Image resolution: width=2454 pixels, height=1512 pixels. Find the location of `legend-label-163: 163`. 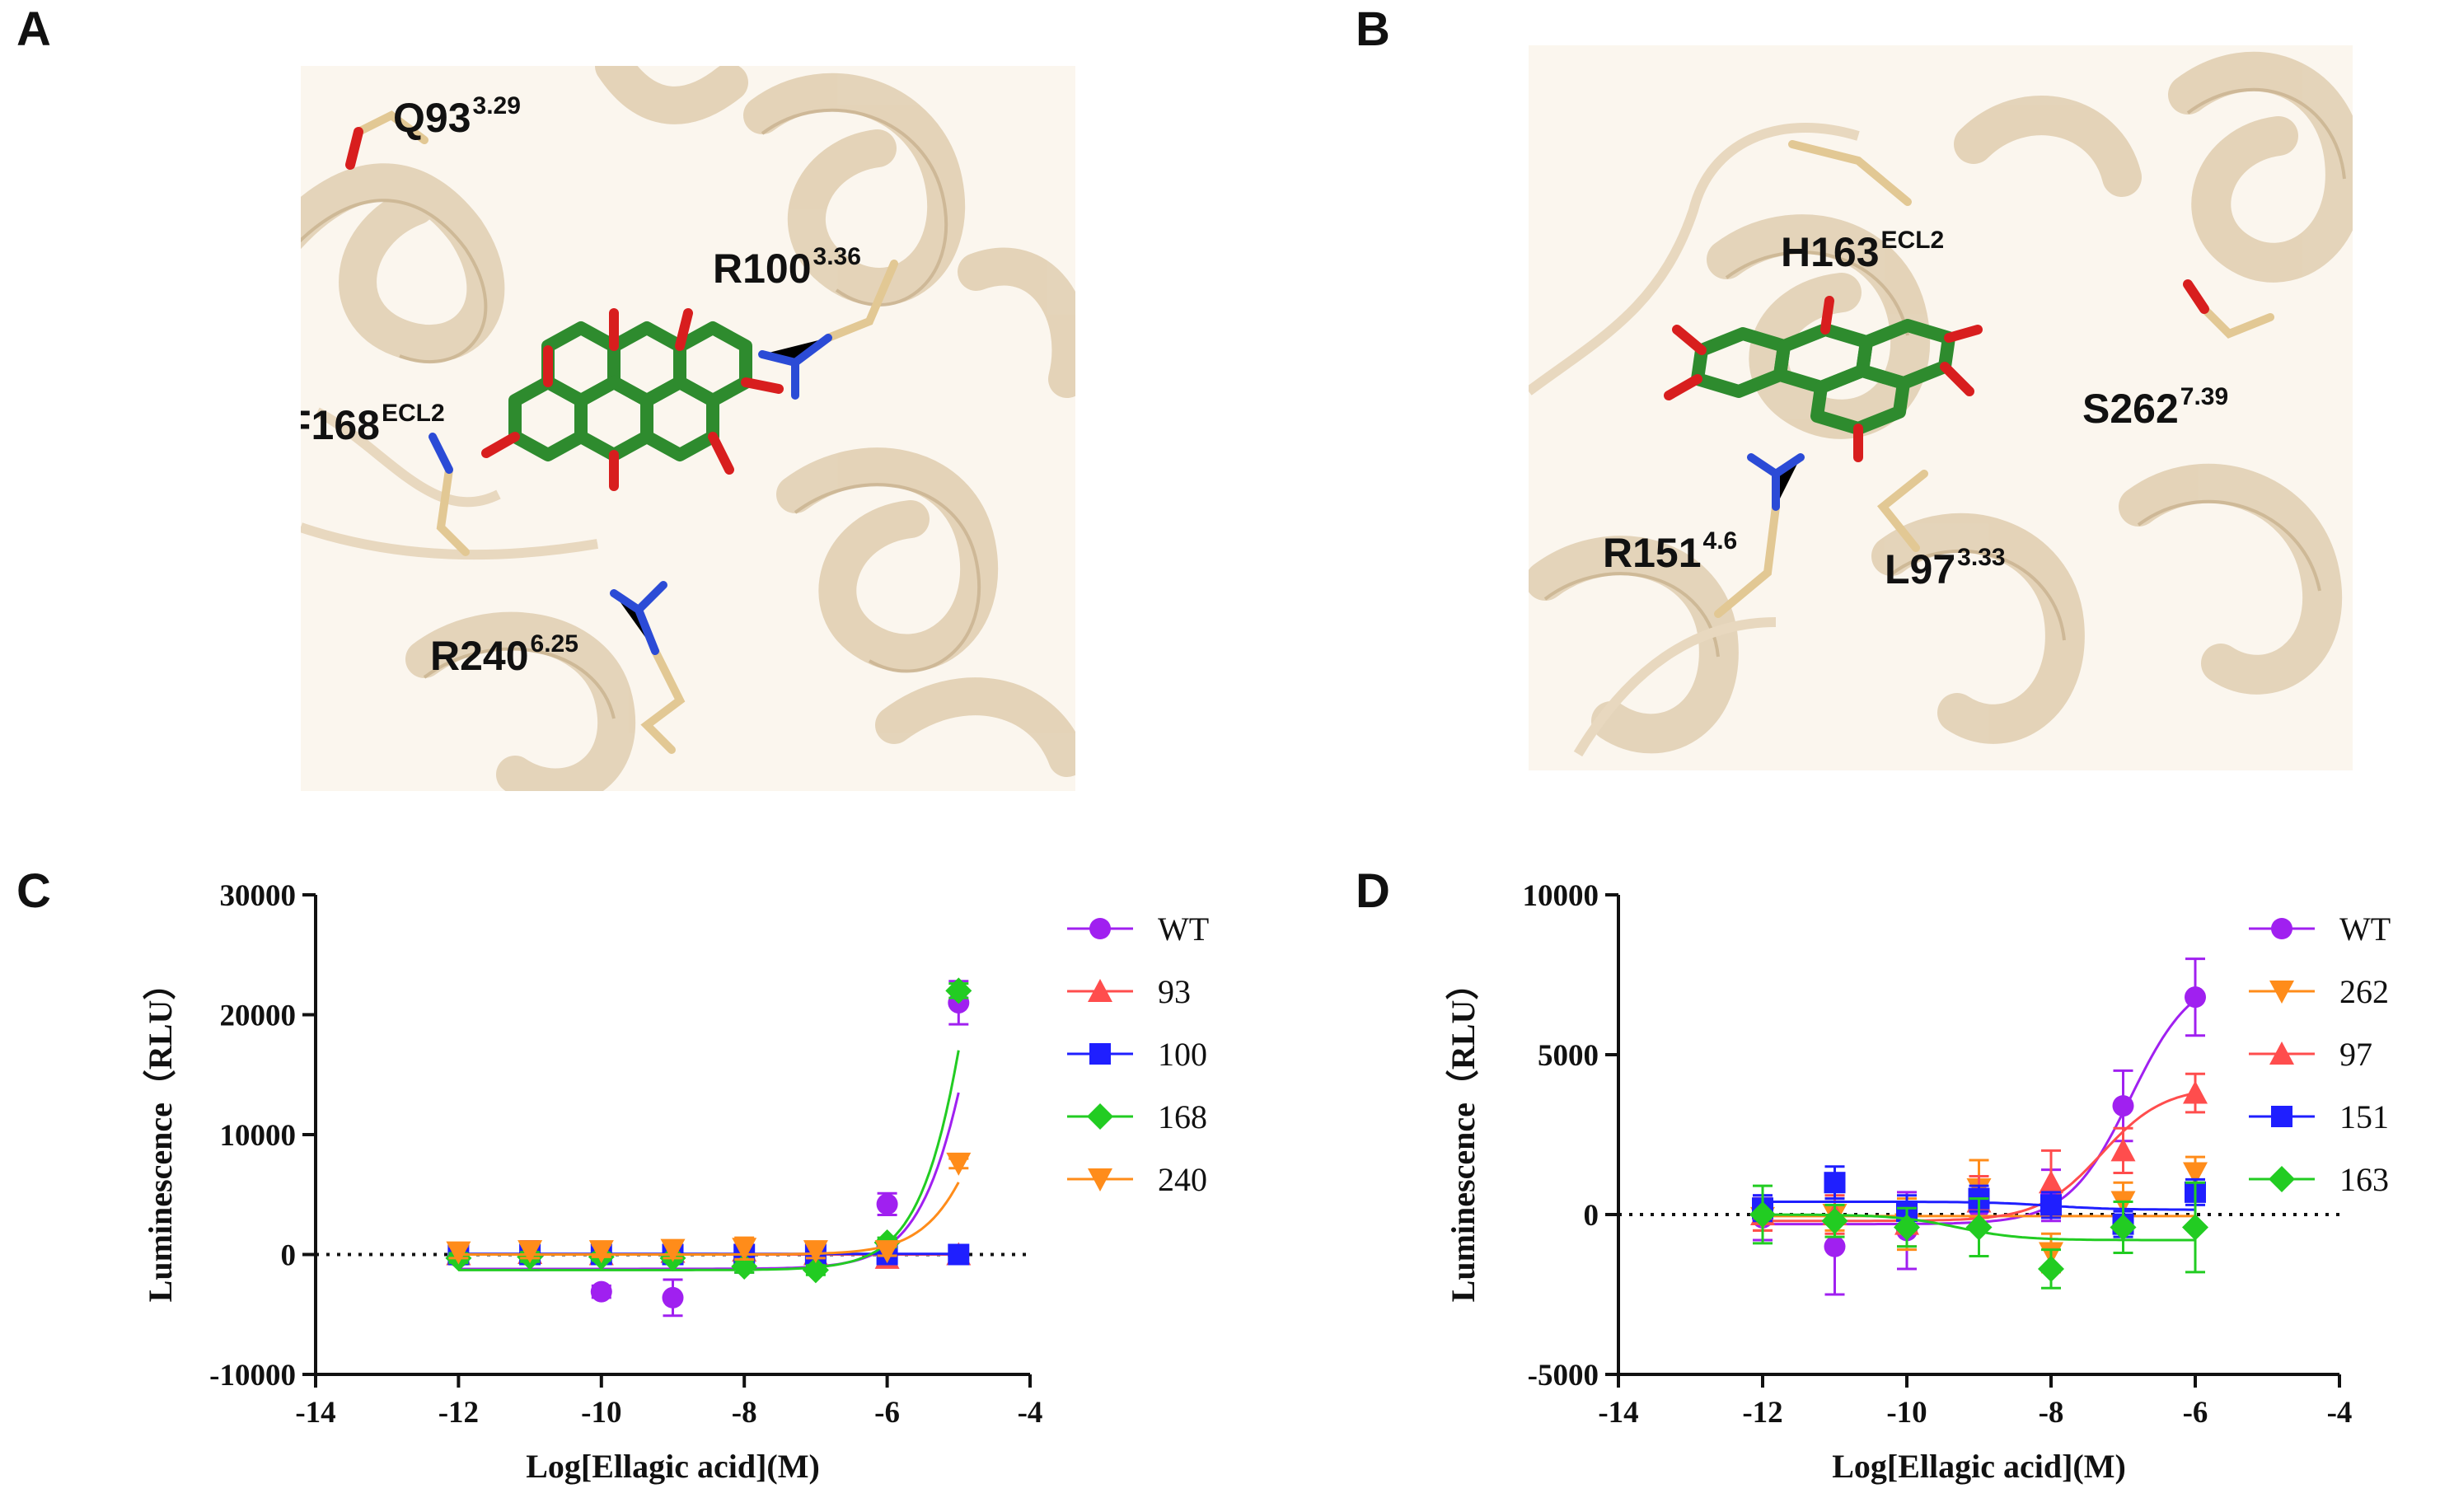

legend-label-163: 163 is located at coordinates (2364, 1179).